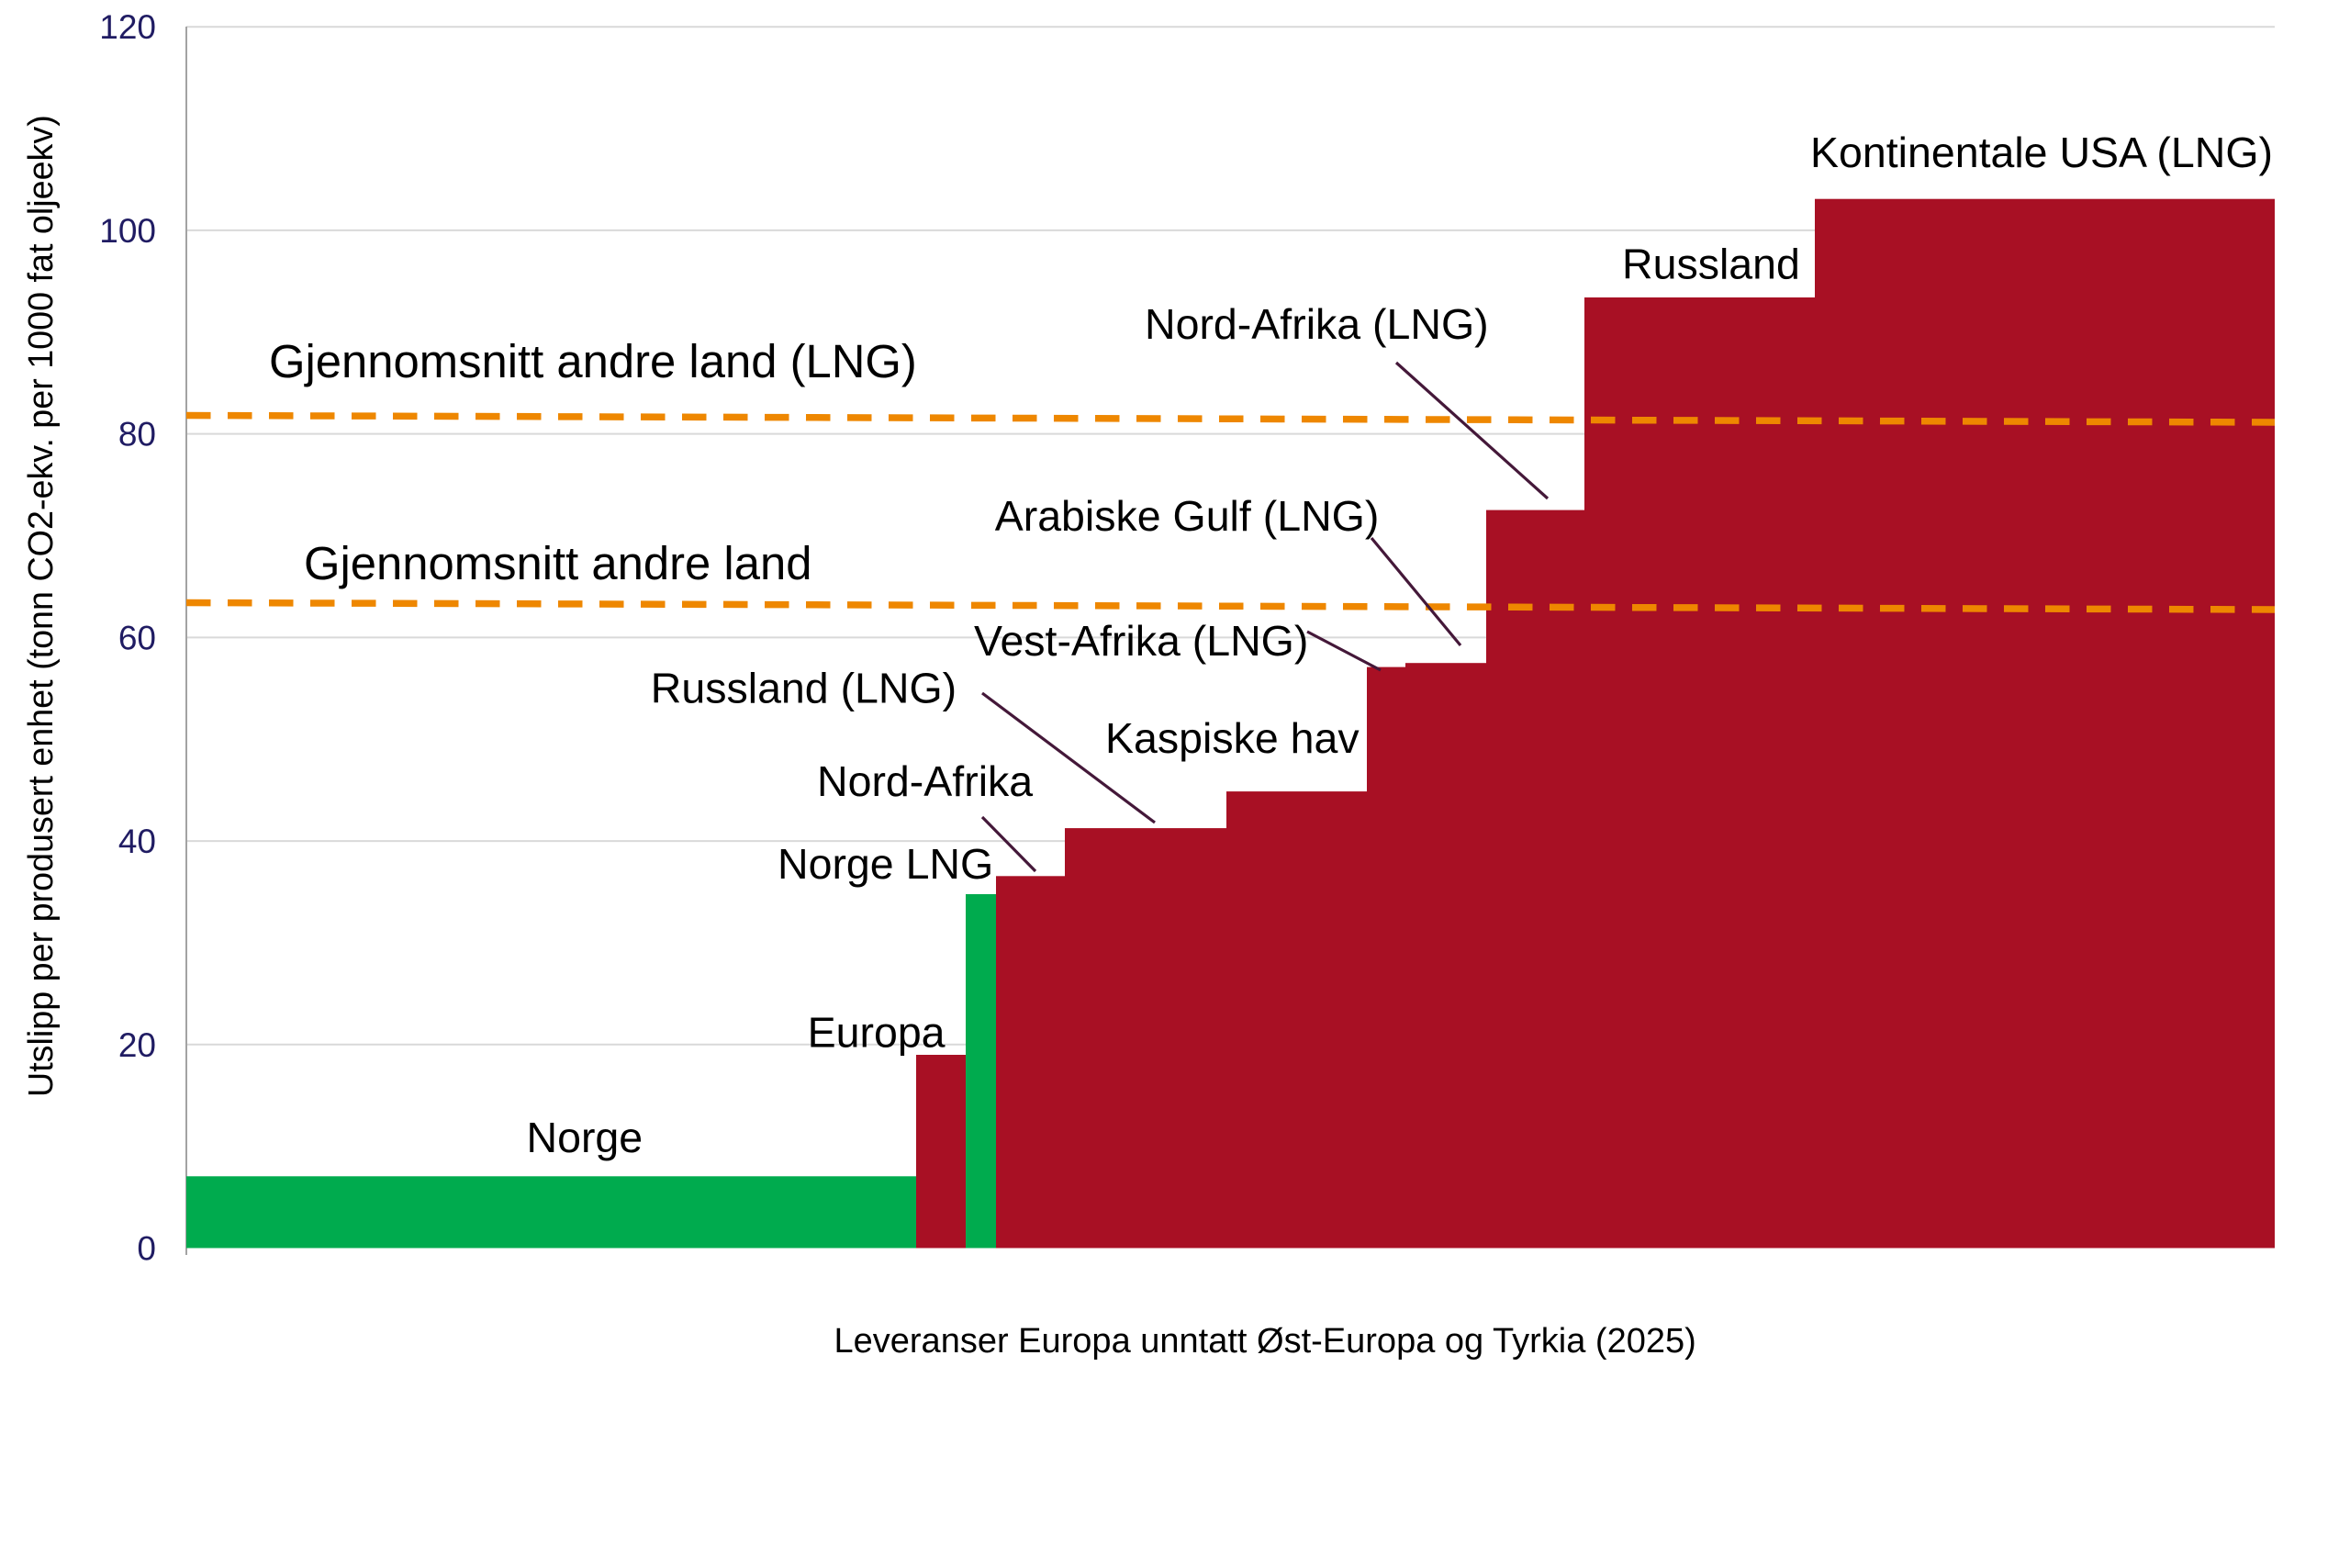 This screenshot has height=1568, width=2350. I want to click on svg-text: Kaspiske hav, so click(1232, 738).